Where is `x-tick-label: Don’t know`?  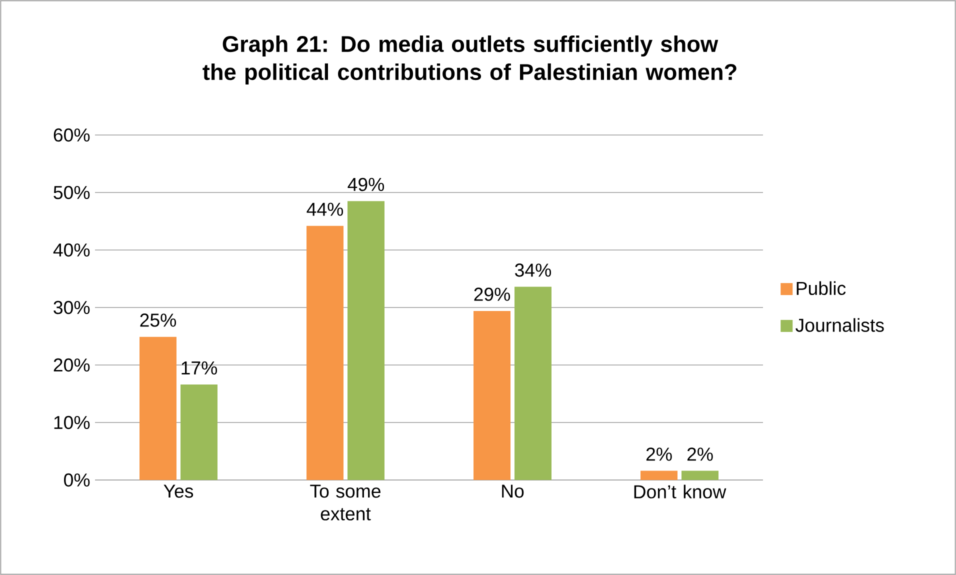
x-tick-label: Don’t know is located at coordinates (680, 491).